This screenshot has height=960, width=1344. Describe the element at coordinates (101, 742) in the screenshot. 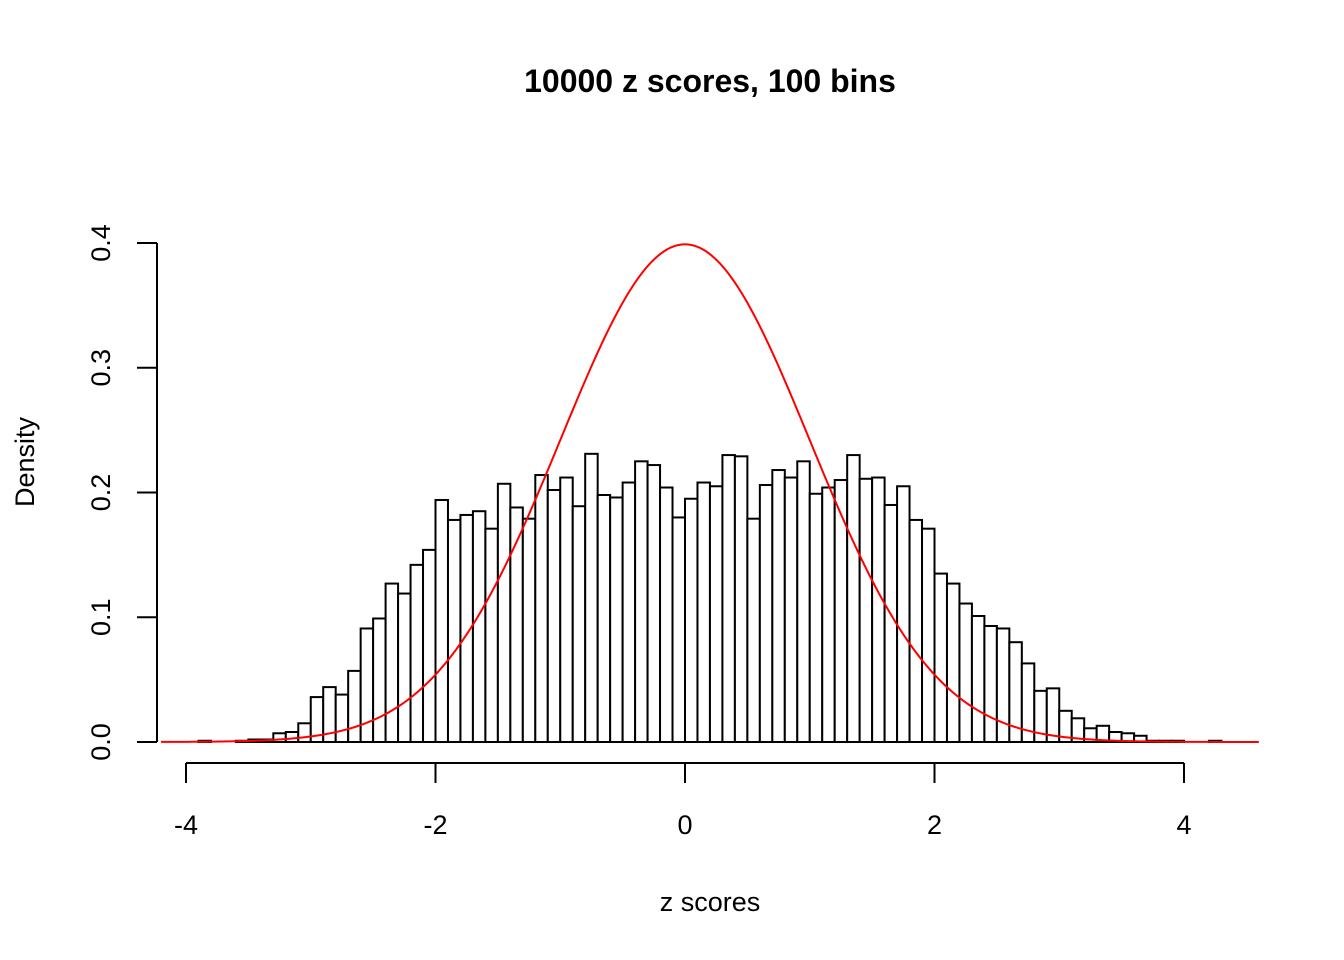

I see `y-tick-label: 0.0` at that location.